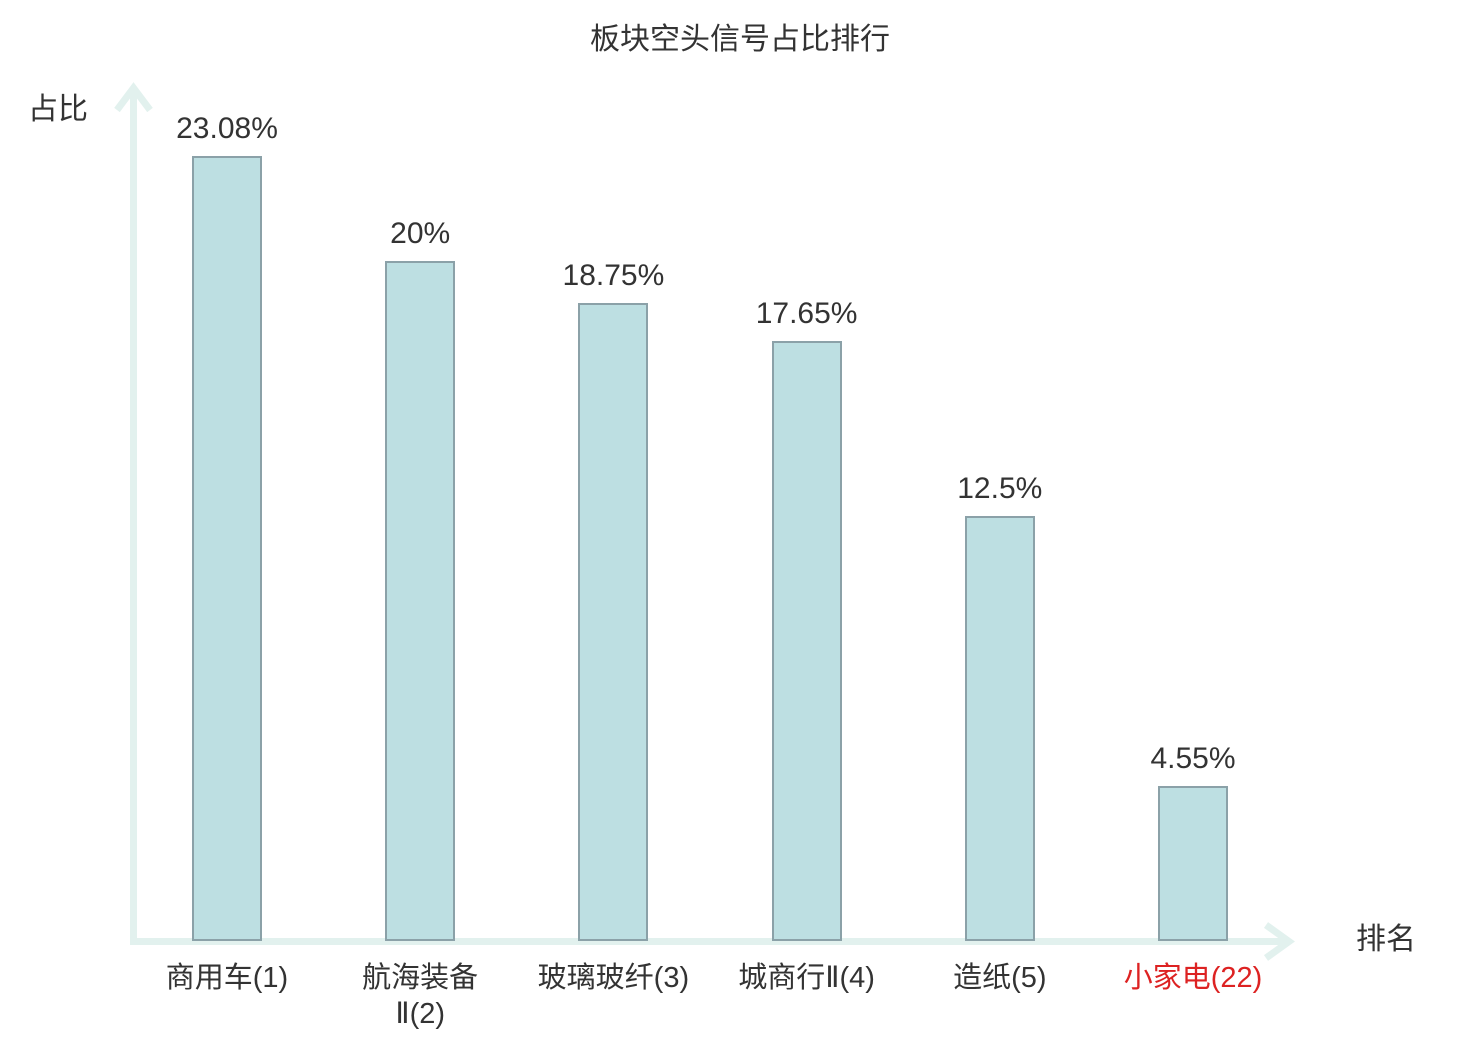  Describe the element at coordinates (806, 313) in the screenshot. I see `bar-value-label: 17.65%` at that location.